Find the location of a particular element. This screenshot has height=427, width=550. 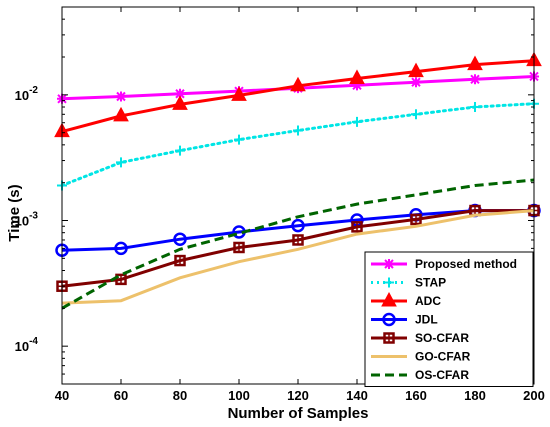

legend-item: Proposed method is located at coordinates (444, 264).